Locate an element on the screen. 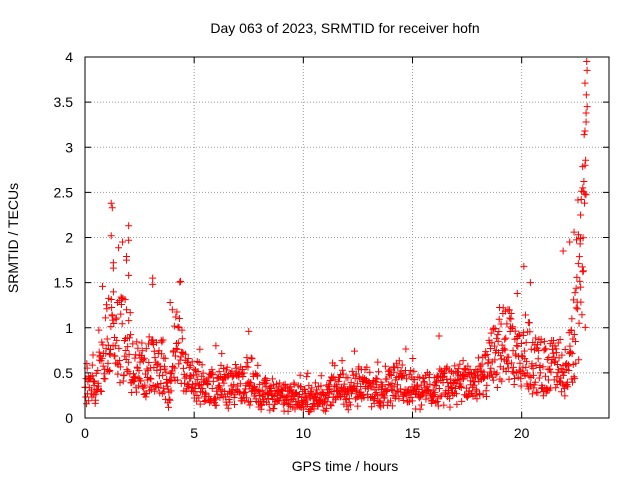  y-axis-label: SRMTID / TECUs is located at coordinates (13, 238).